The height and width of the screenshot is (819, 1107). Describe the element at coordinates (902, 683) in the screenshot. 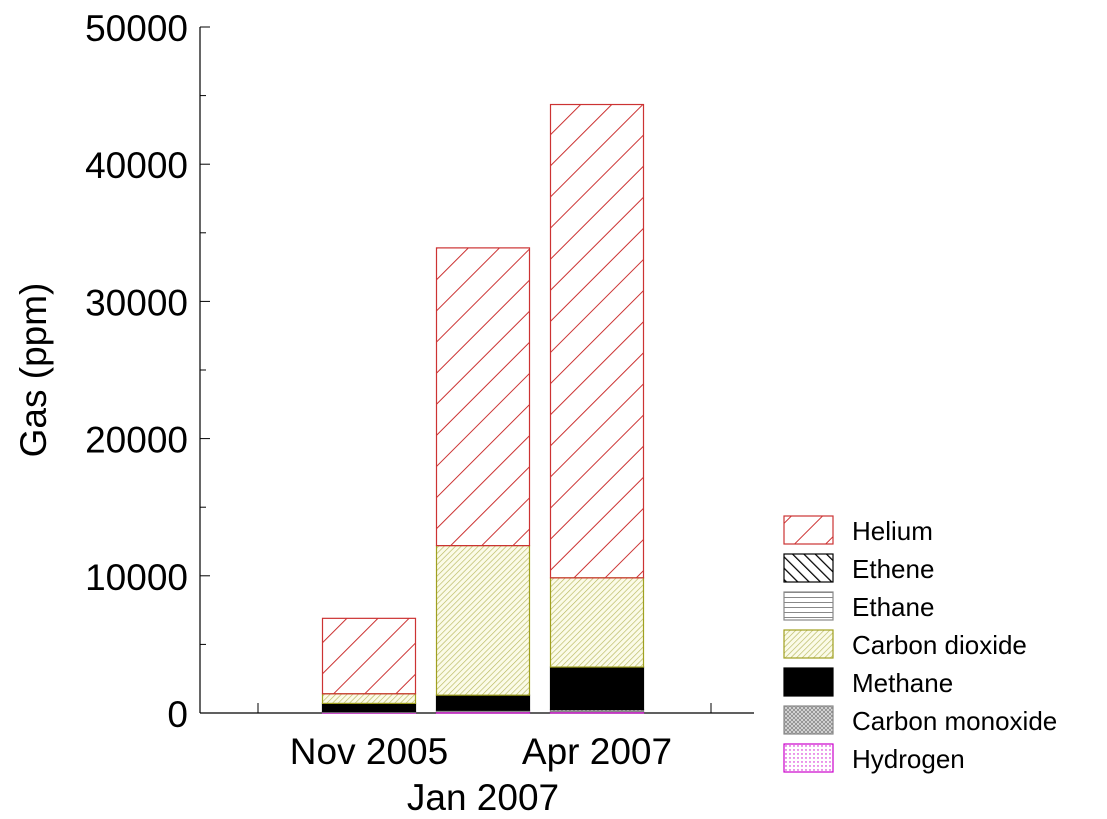

I see `legend-label: Methane` at that location.